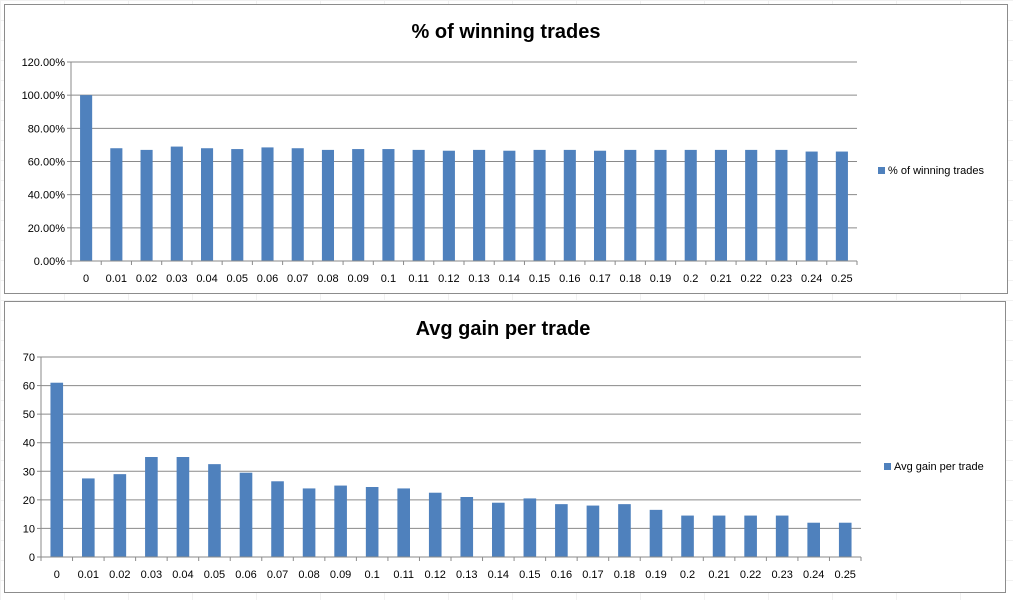  What do you see at coordinates (478, 279) in the screenshot?
I see `x-tick-label: 0.13` at bounding box center [478, 279].